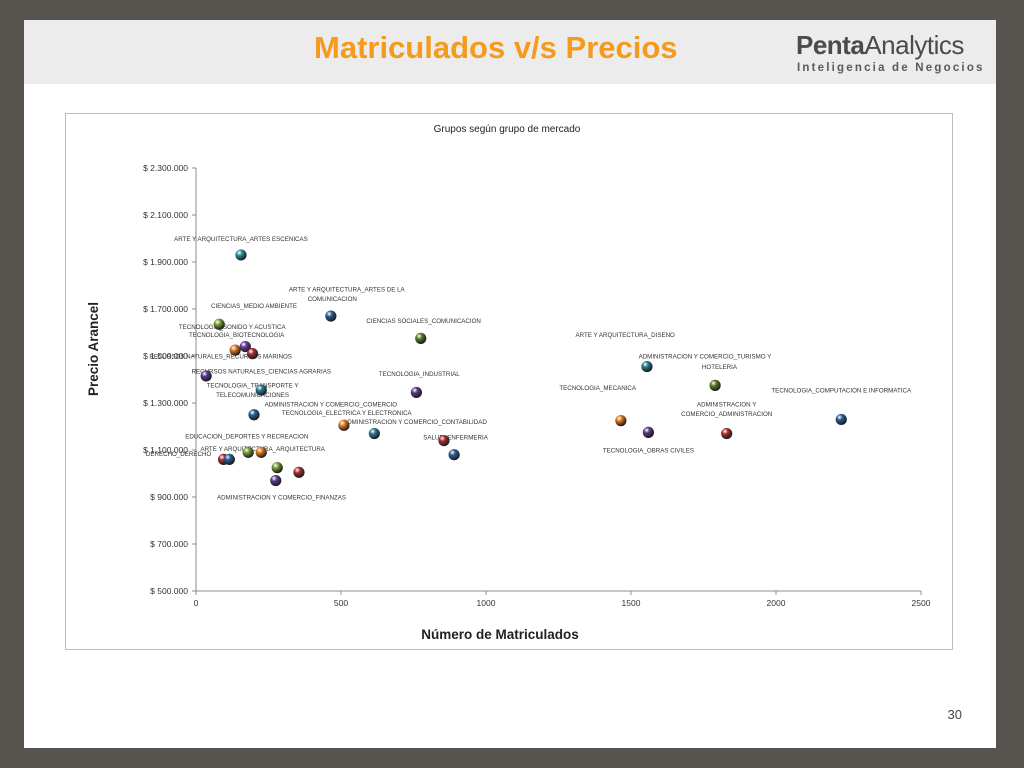 The width and height of the screenshot is (1024, 768). Describe the element at coordinates (165, 262) in the screenshot. I see `y-tick-label: $ 1.900.000` at that location.